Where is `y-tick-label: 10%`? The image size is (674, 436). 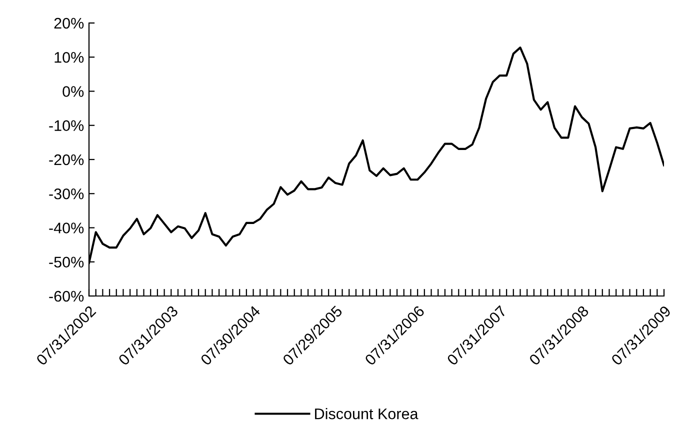
y-tick-label: 10% is located at coordinates (69, 57).